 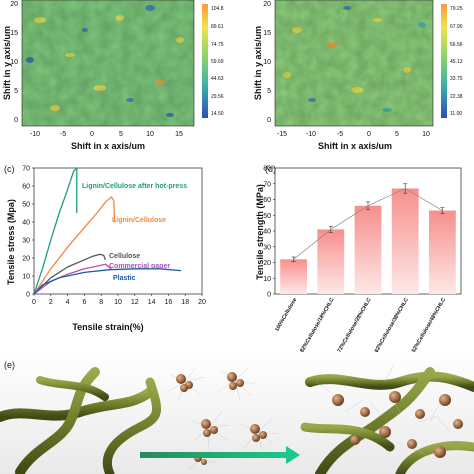 What do you see at coordinates (107, 327) in the screenshot?
I see `panel-c-xlabel: Tensile strain(%)` at bounding box center [107, 327].